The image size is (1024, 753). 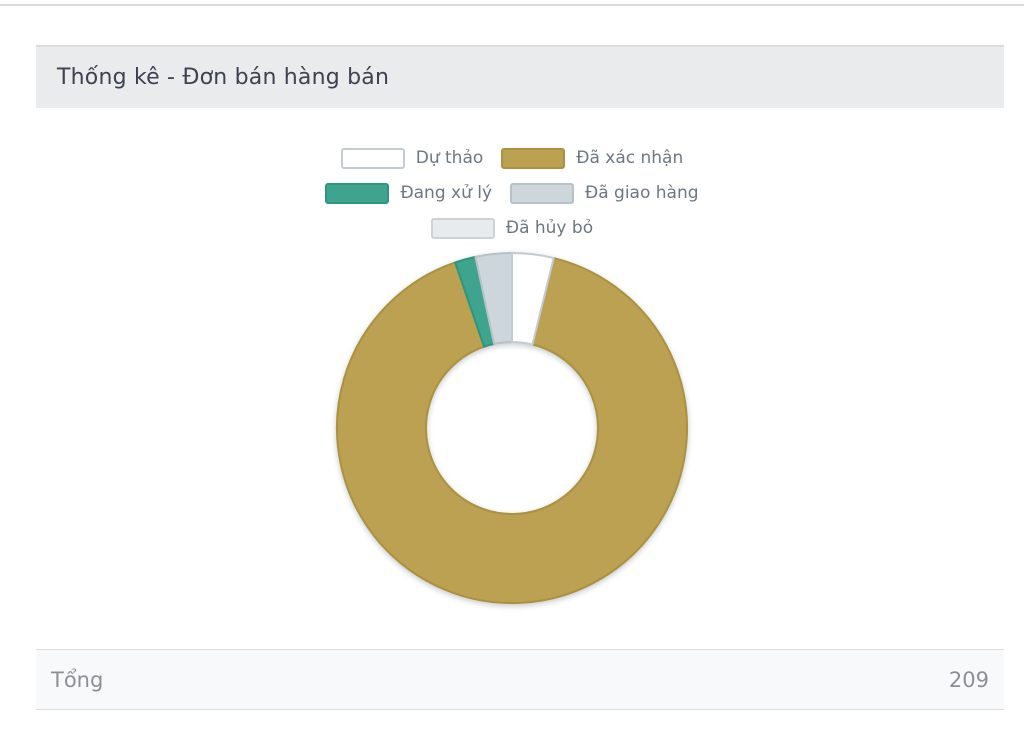 What do you see at coordinates (446, 193) in the screenshot?
I see `legend-label: Đang xử lý` at bounding box center [446, 193].